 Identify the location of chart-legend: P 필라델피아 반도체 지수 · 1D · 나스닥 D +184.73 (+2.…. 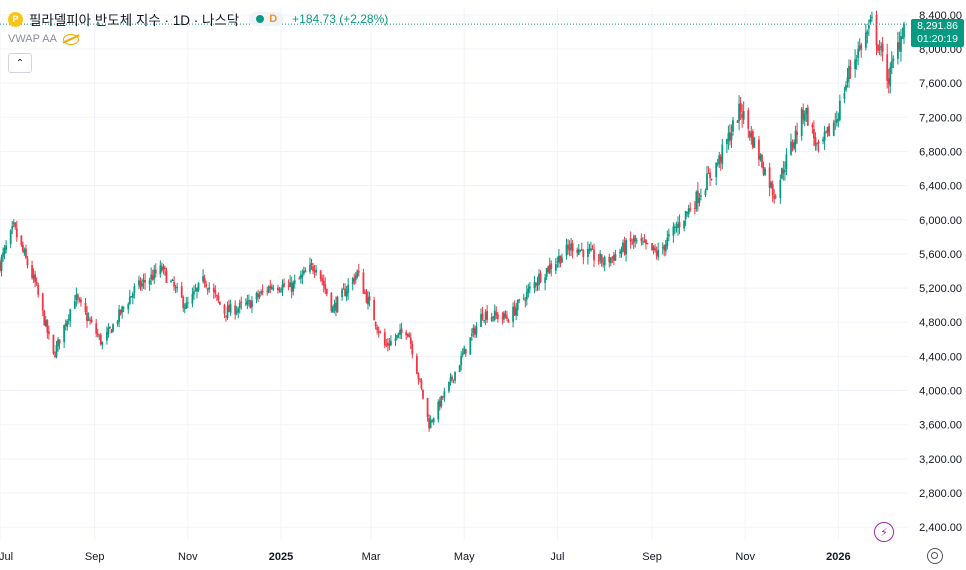
(198, 19).